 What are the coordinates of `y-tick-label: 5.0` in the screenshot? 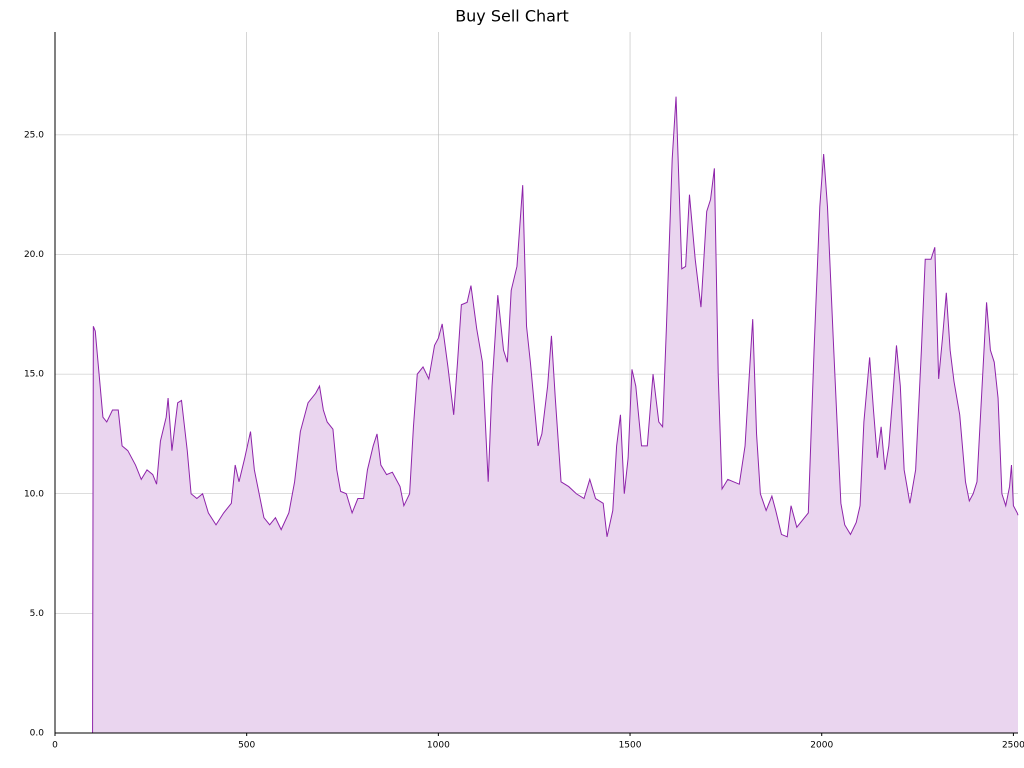 It's located at (37, 614).